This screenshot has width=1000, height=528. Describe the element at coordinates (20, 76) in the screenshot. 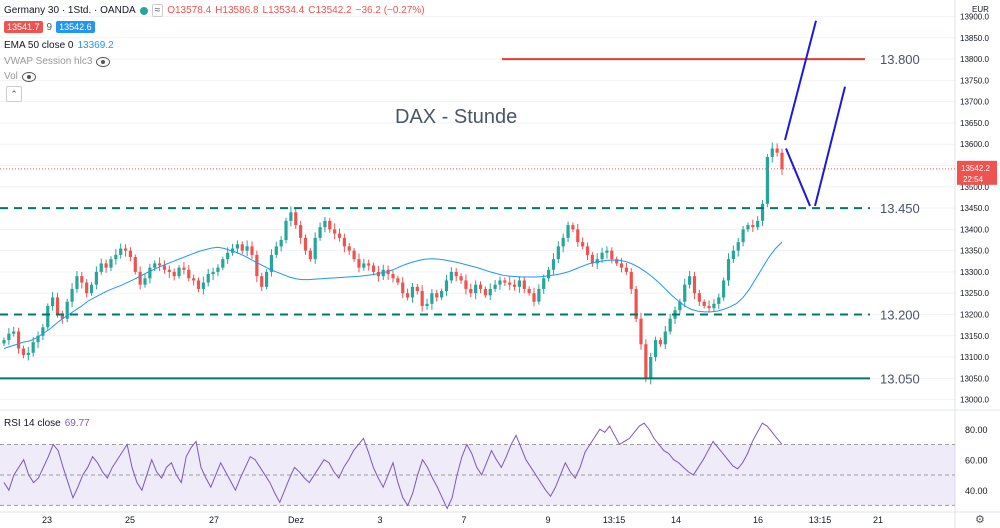

I see `volume-legend: Vol` at that location.